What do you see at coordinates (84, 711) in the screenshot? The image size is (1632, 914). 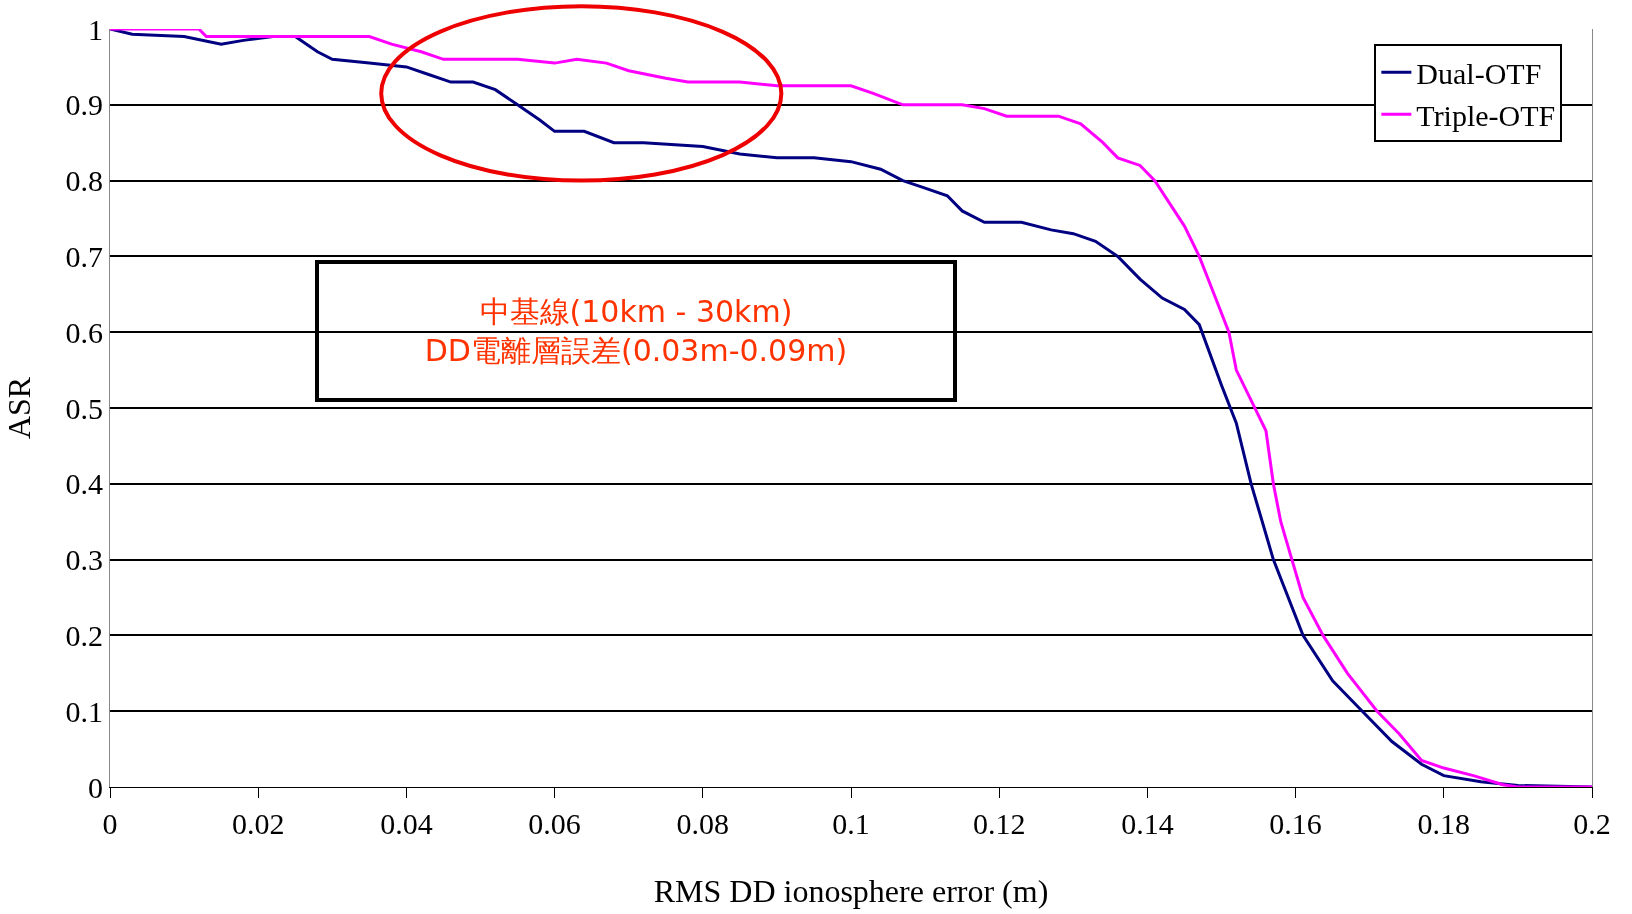 I see `y-tick-label: 0.1` at bounding box center [84, 711].